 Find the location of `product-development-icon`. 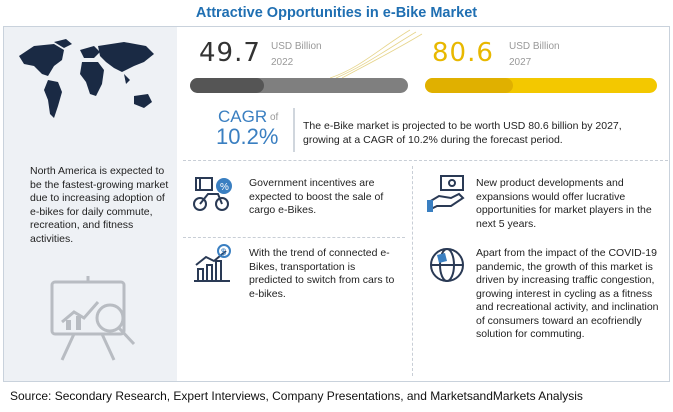

product-development-icon is located at coordinates (446, 193).